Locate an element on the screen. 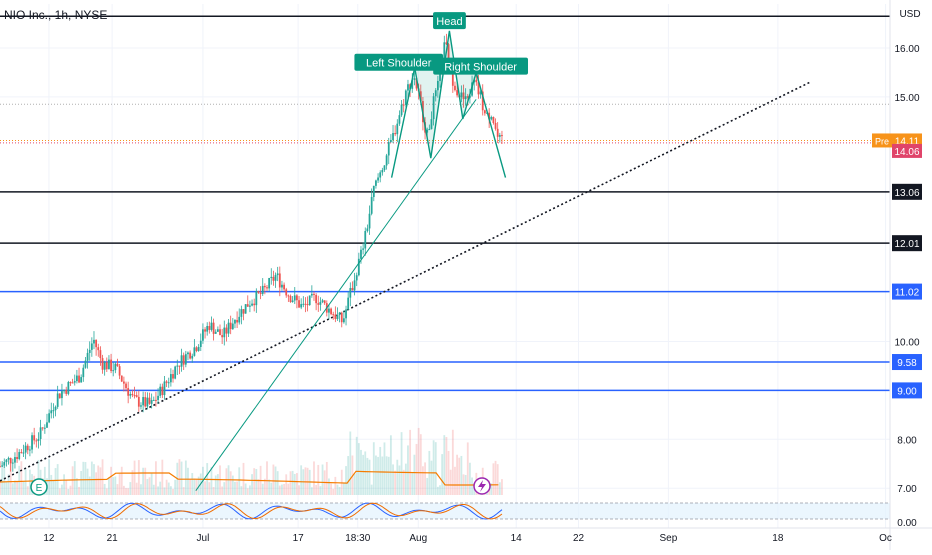 This screenshot has width=932, height=555. stochastic-pane: 0.00 is located at coordinates (458, 515).